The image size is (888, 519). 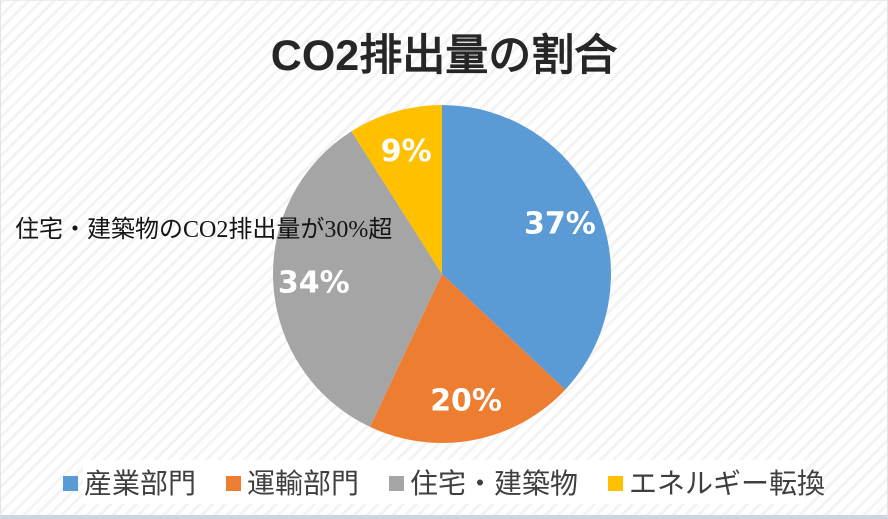 I want to click on pie-data-label-0: 37%, so click(x=560, y=224).